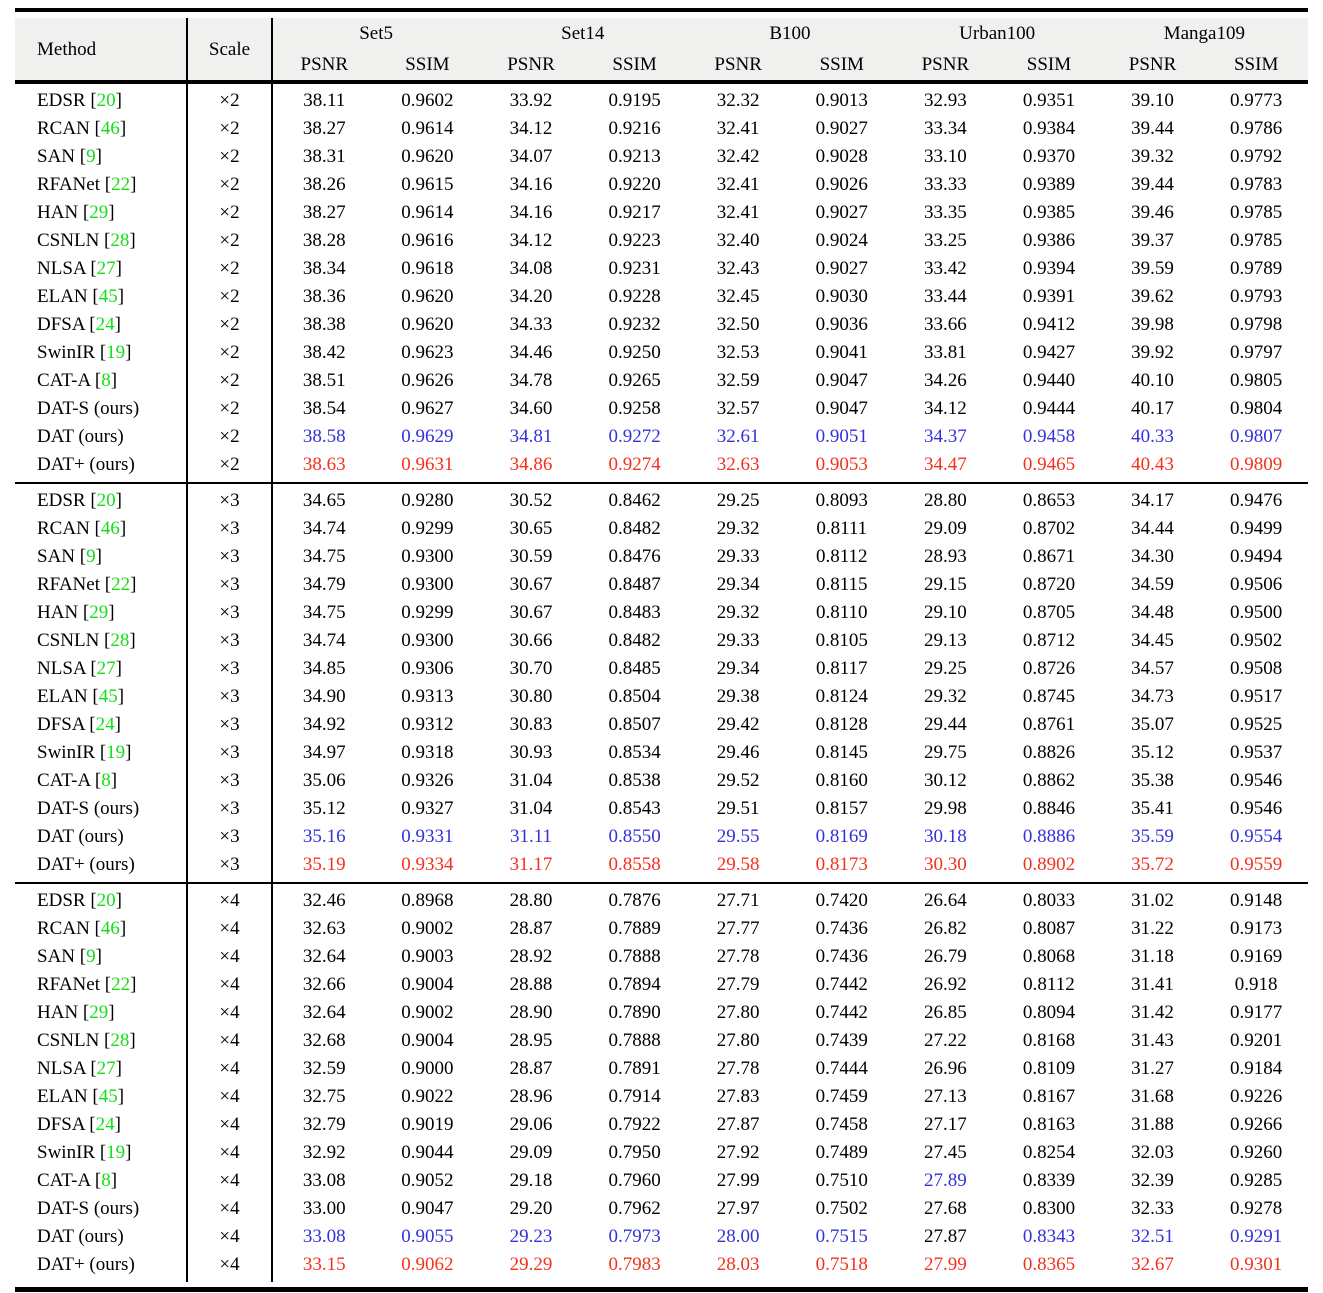 The height and width of the screenshot is (1293, 1323). I want to click on manga109-psnr-cell: 35.38, so click(1152, 780).